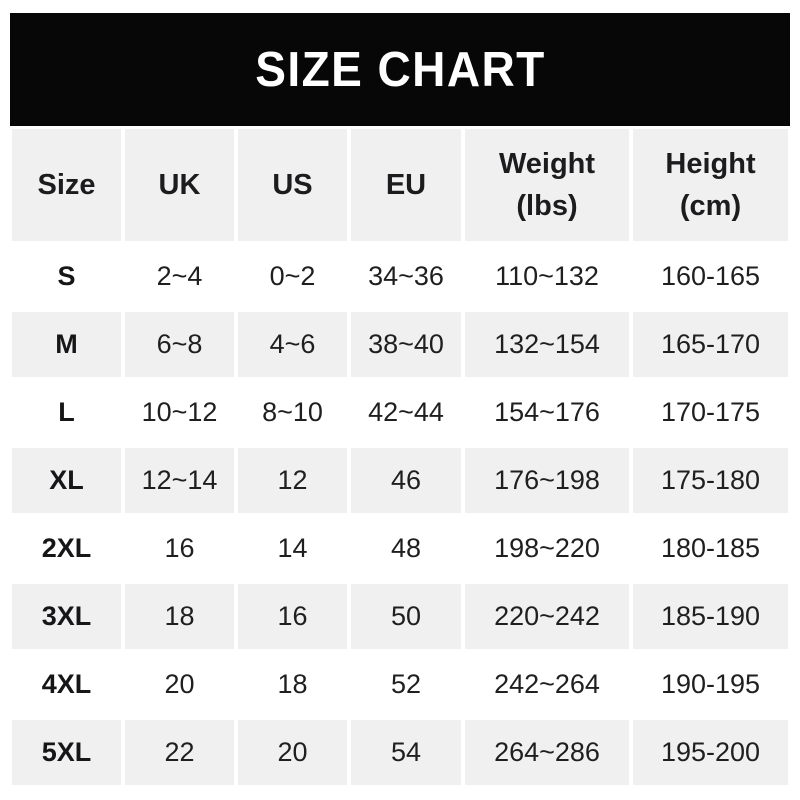 The image size is (800, 800). What do you see at coordinates (406, 616) in the screenshot?
I see `eu-cell: 50` at bounding box center [406, 616].